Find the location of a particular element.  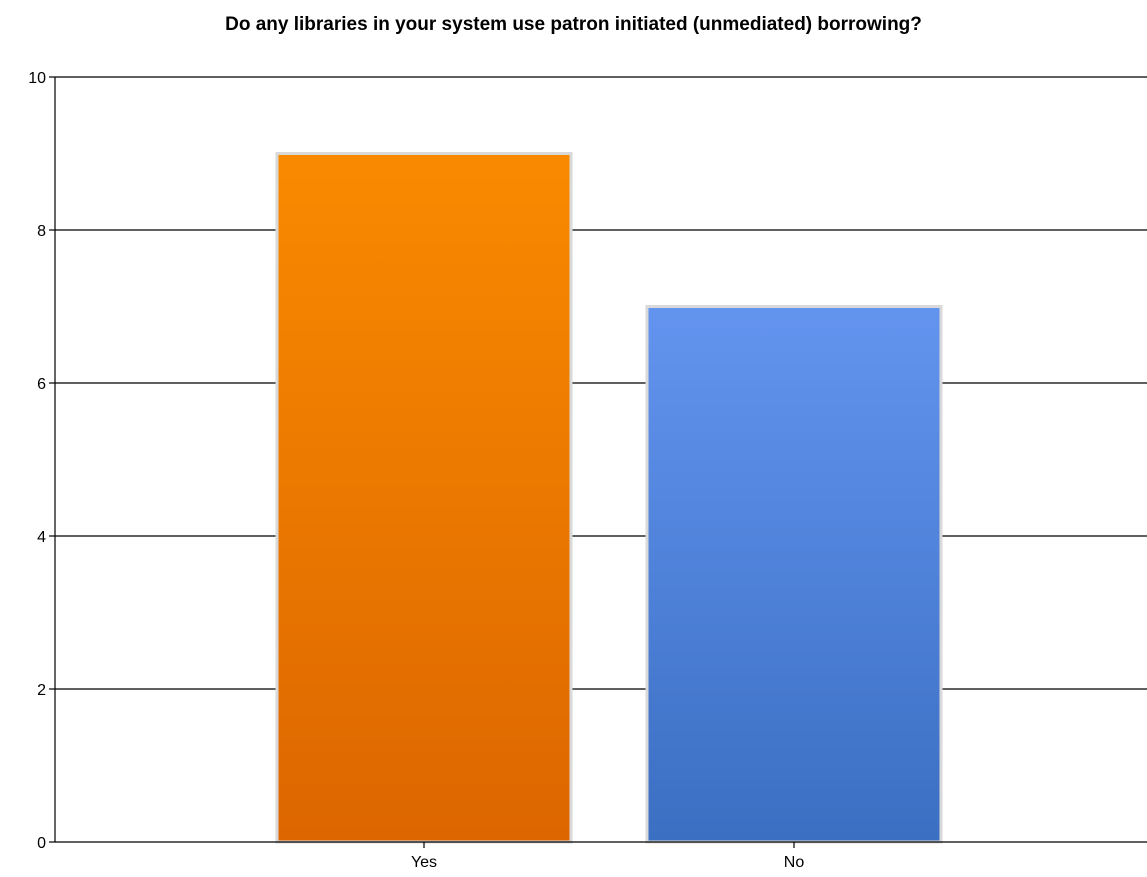

x-tick-label-no: No is located at coordinates (794, 862).